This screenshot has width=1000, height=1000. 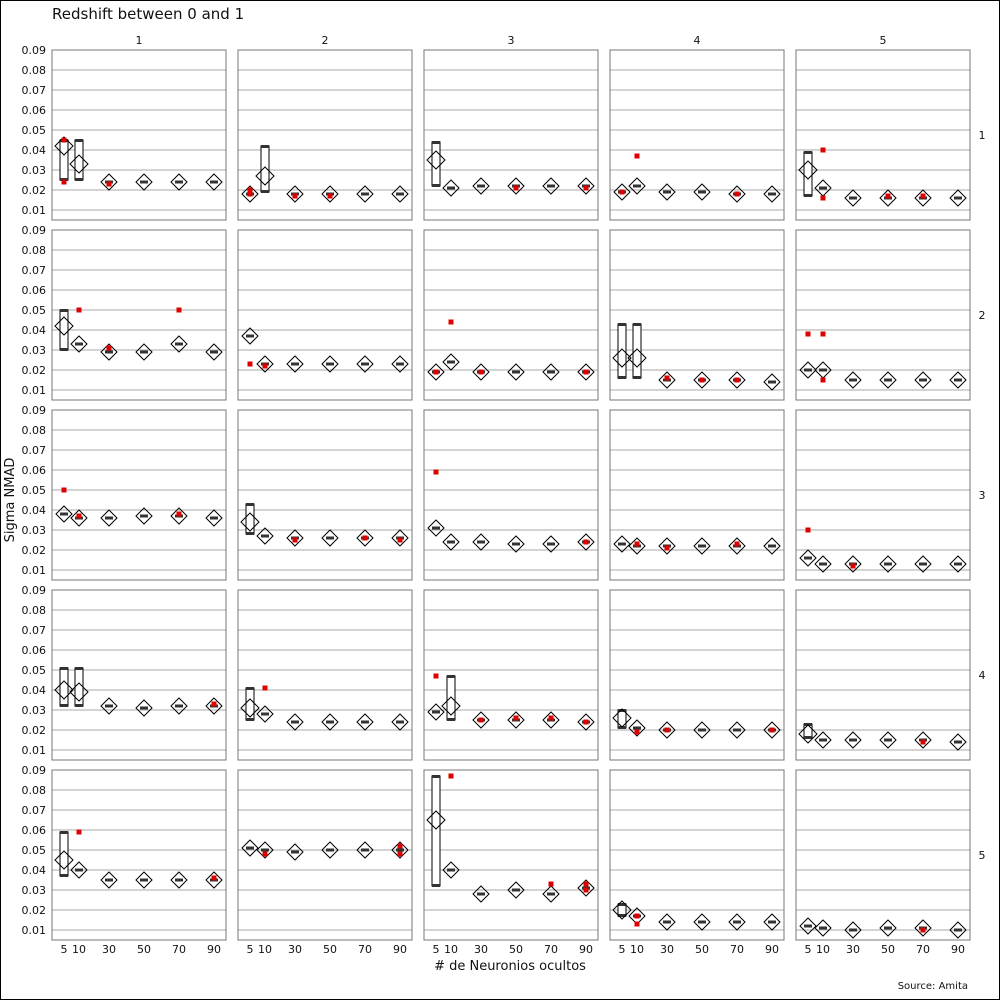 What do you see at coordinates (34, 690) in the screenshot?
I see `y-tick-label: 0.04` at bounding box center [34, 690].